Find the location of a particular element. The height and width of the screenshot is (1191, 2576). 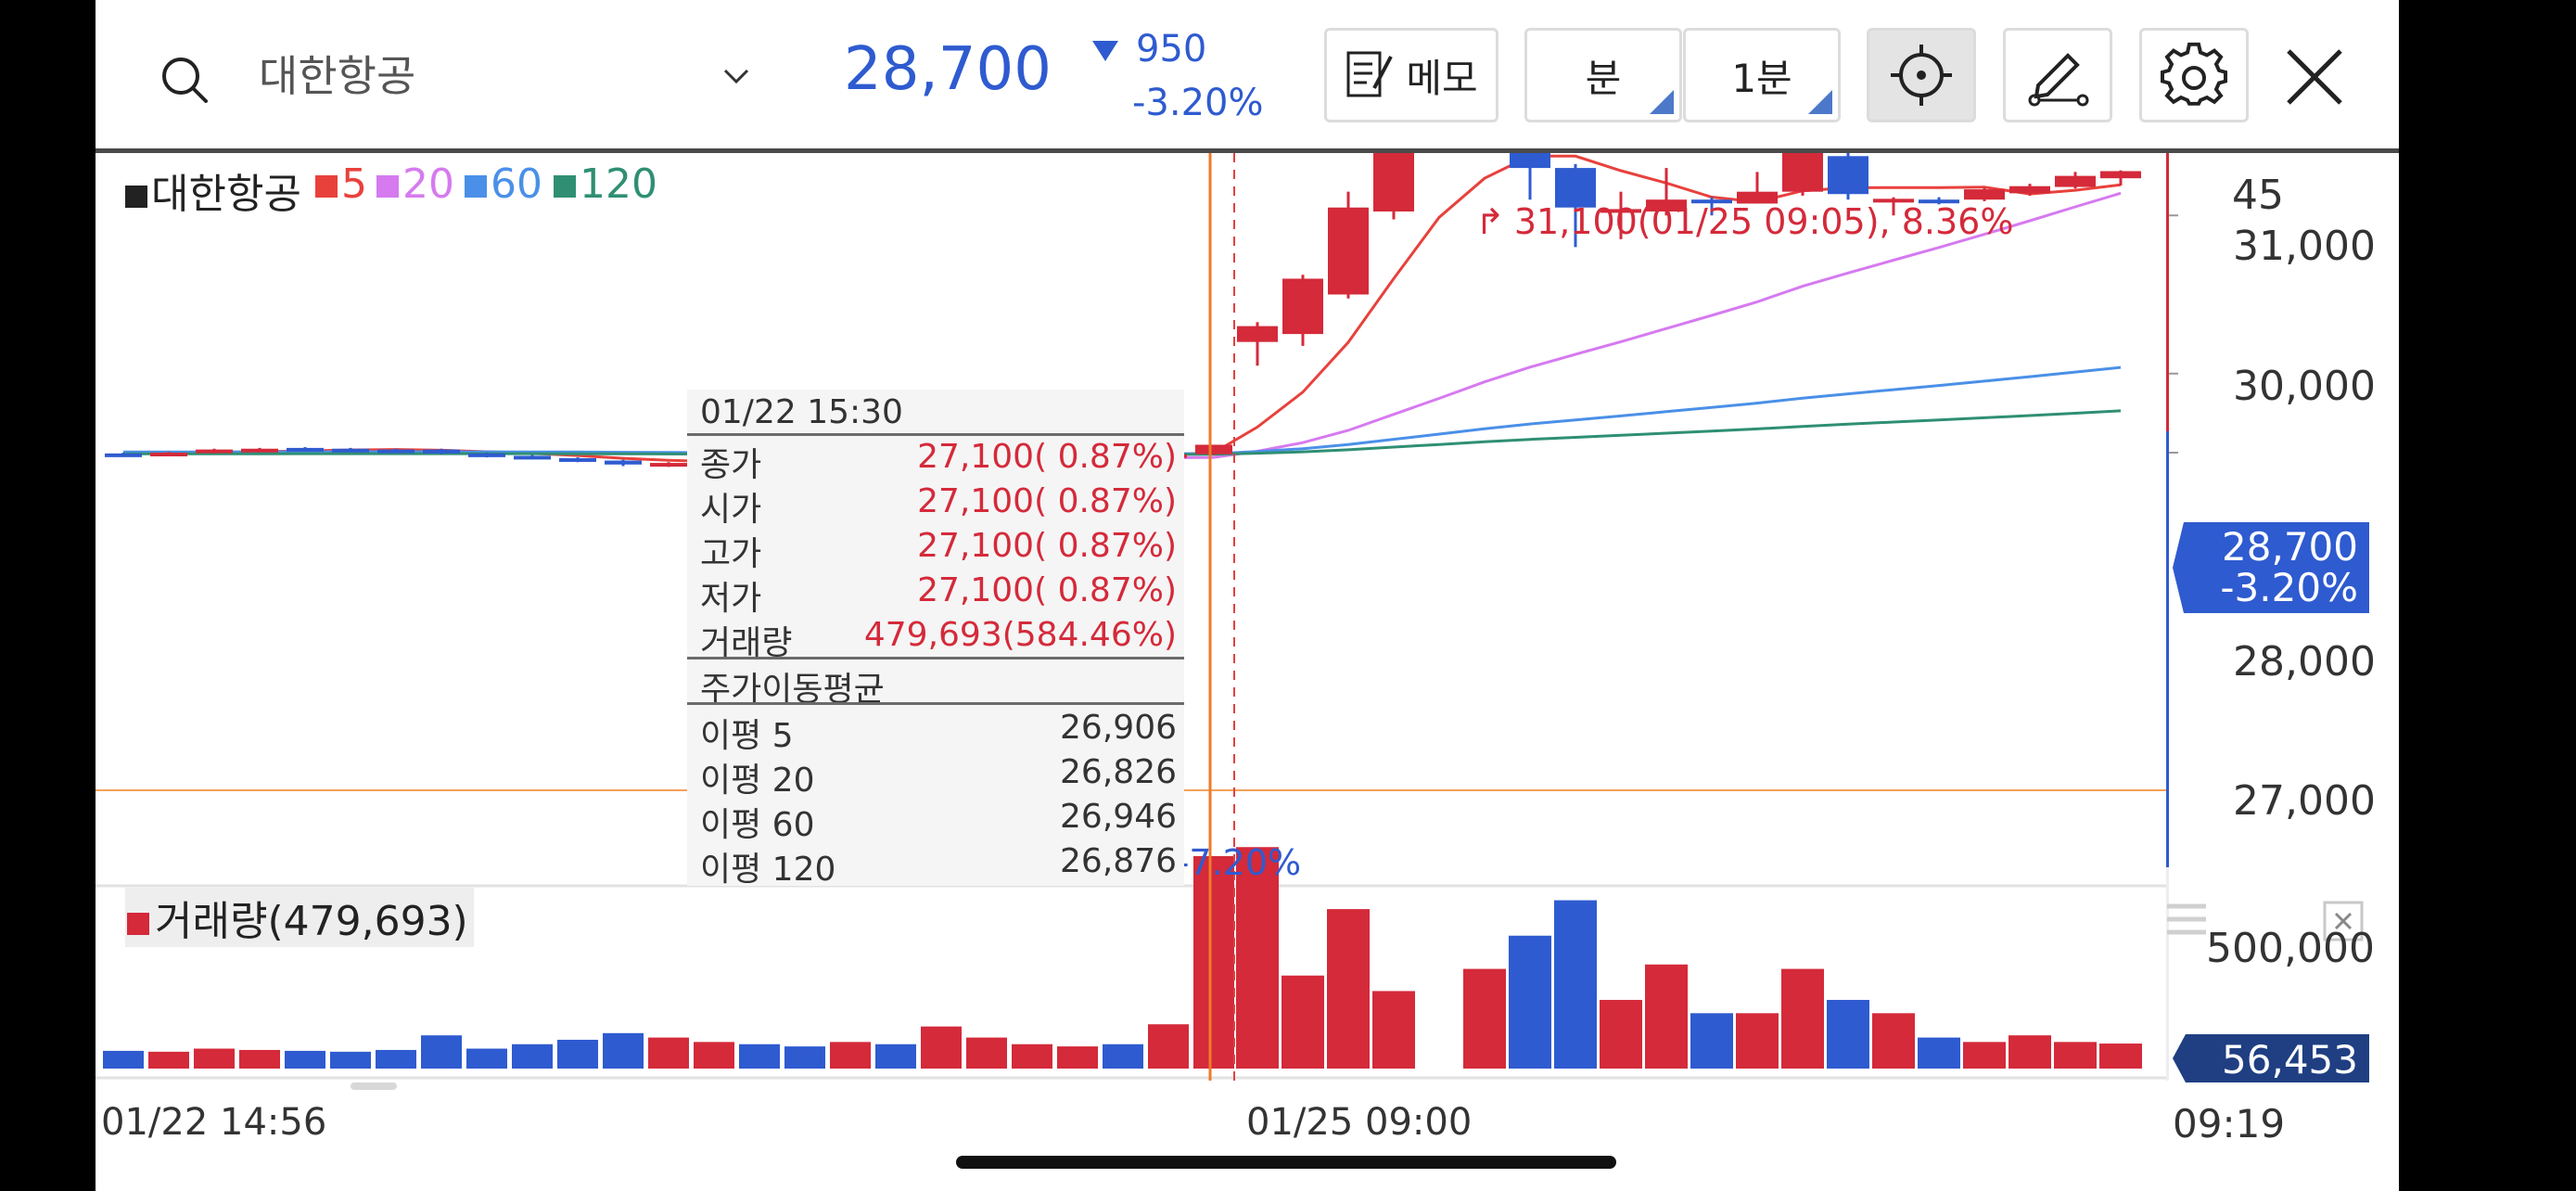

current-price-tag: 28,700 -3.20% is located at coordinates (2271, 567).